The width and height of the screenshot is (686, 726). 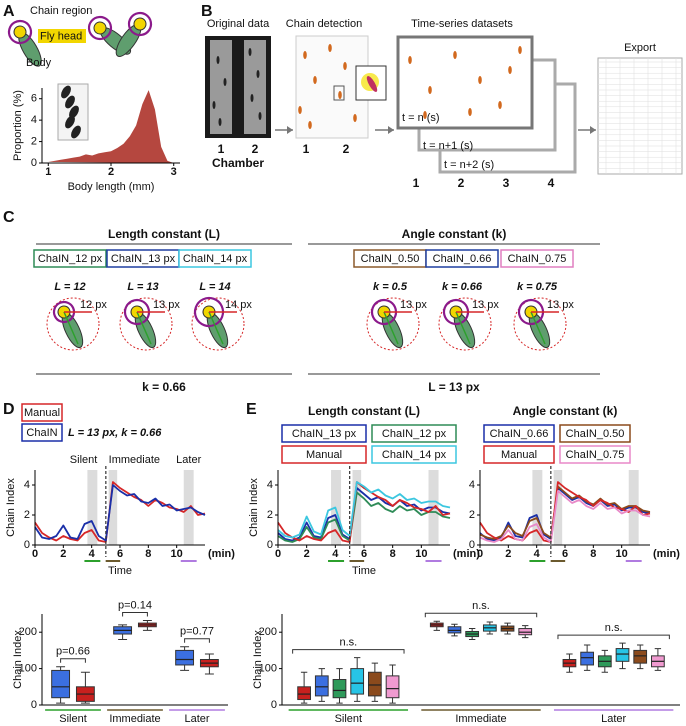 I want to click on fixed-parameter: L = 13 px, so click(x=454, y=387).